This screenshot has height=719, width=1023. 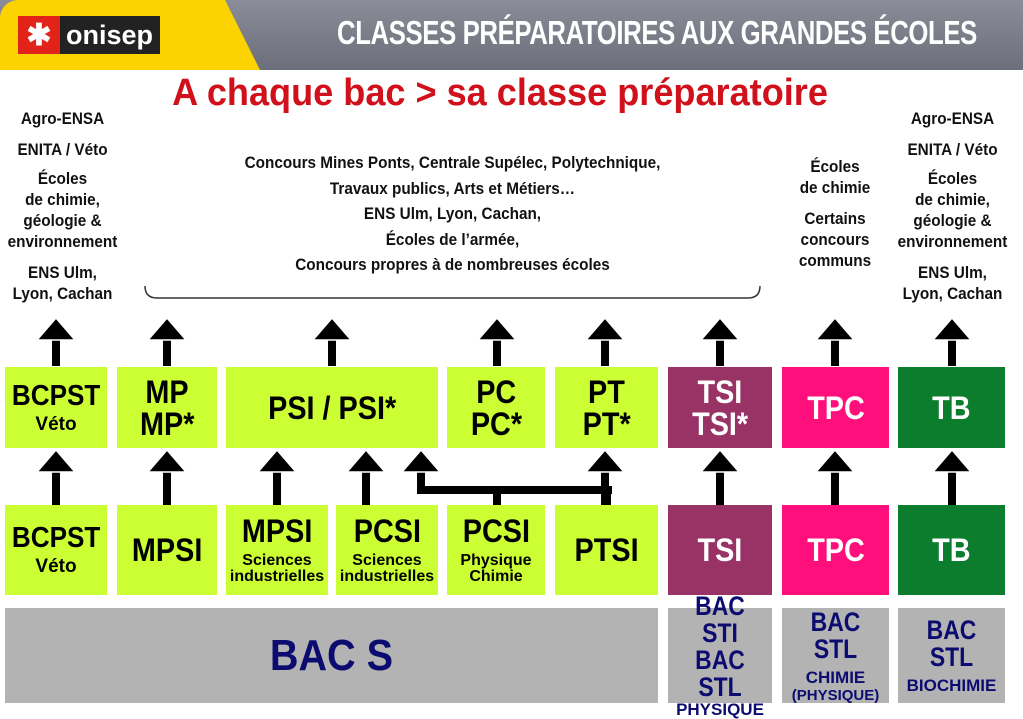 I want to click on page-title: CLASSES PRÉPARATOIRES AUX GRANDES ÉCOLES, so click(x=657, y=32).